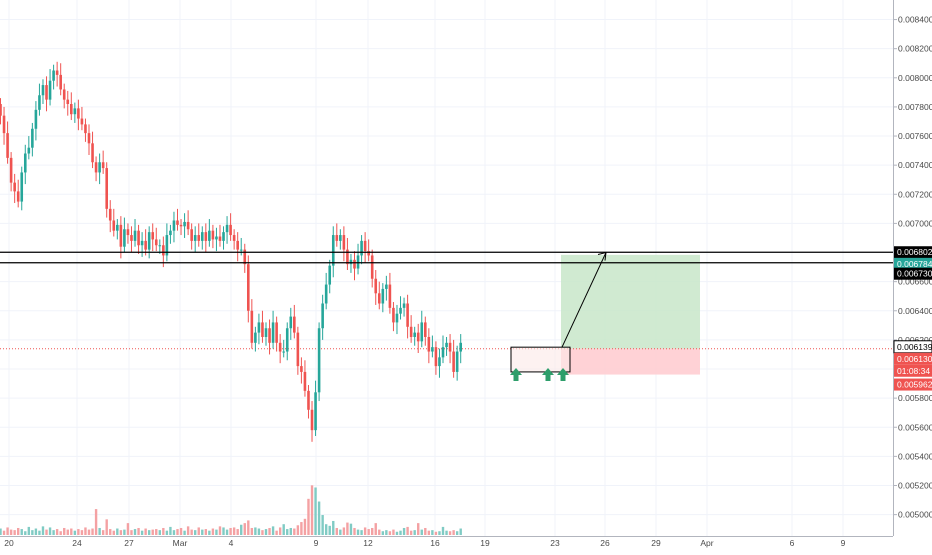  Describe the element at coordinates (915, 20) in the screenshot. I see `y-tick-label: 0.008400` at that location.